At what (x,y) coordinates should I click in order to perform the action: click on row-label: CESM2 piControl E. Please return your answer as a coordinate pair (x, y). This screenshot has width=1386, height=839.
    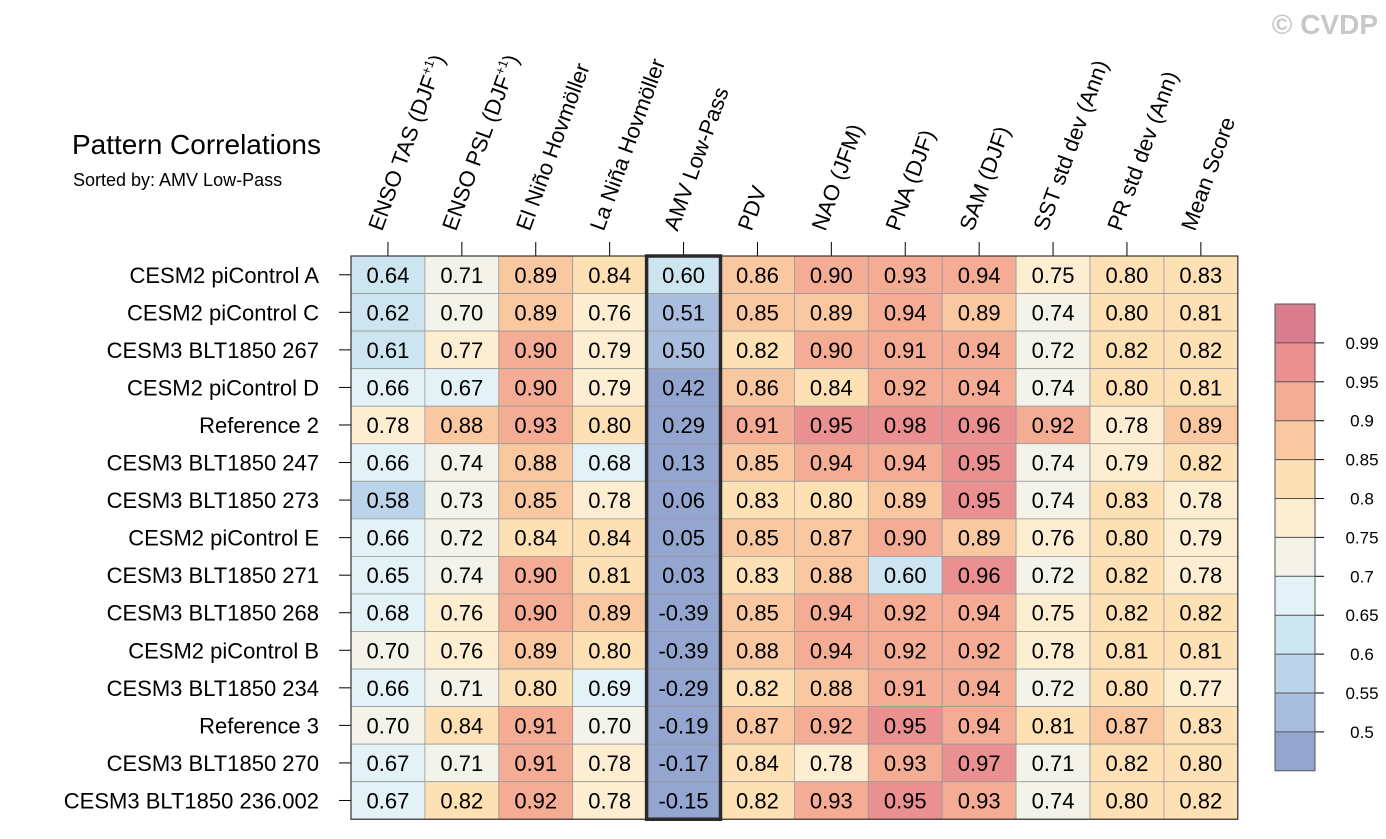
    Looking at the image, I should click on (223, 538).